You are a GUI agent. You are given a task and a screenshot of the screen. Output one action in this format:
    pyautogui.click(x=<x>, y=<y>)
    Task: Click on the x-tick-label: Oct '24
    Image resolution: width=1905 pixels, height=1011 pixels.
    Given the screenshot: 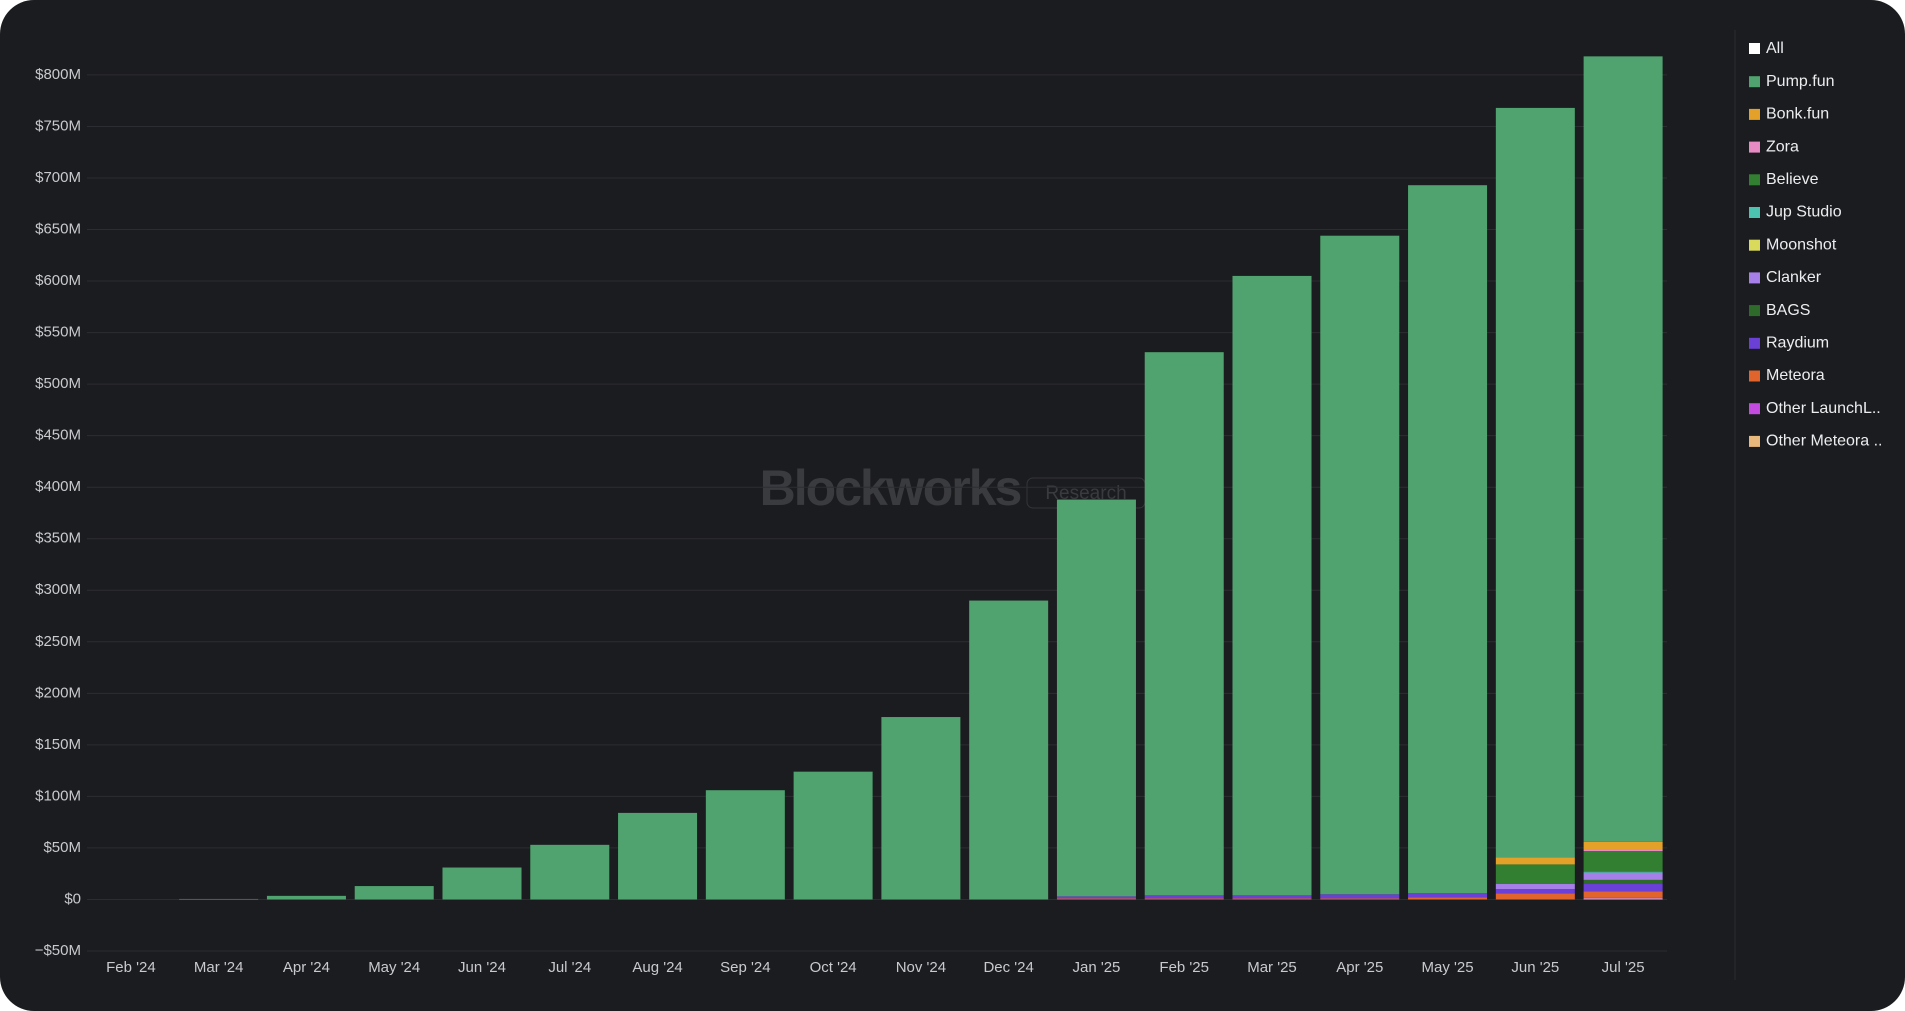 What is the action you would take?
    pyautogui.click(x=833, y=967)
    